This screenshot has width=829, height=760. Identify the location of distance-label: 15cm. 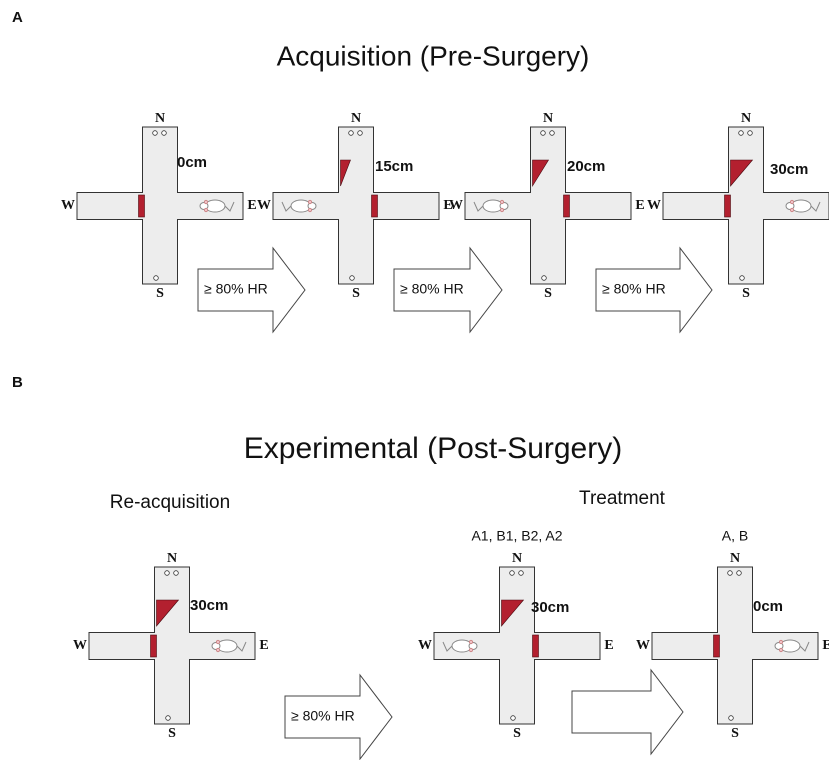
(394, 166).